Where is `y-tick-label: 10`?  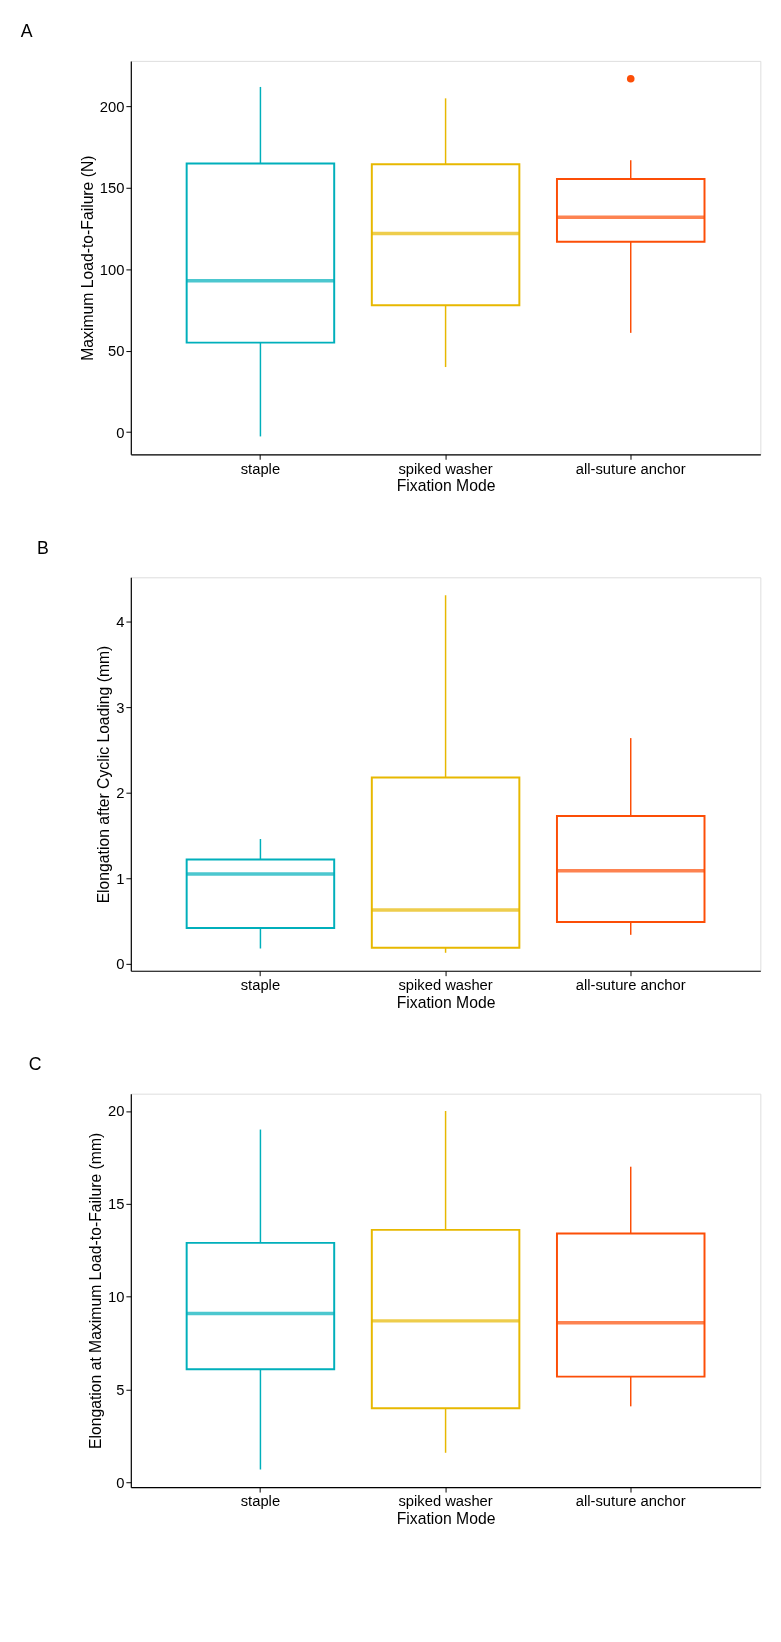 y-tick-label: 10 is located at coordinates (116, 1297).